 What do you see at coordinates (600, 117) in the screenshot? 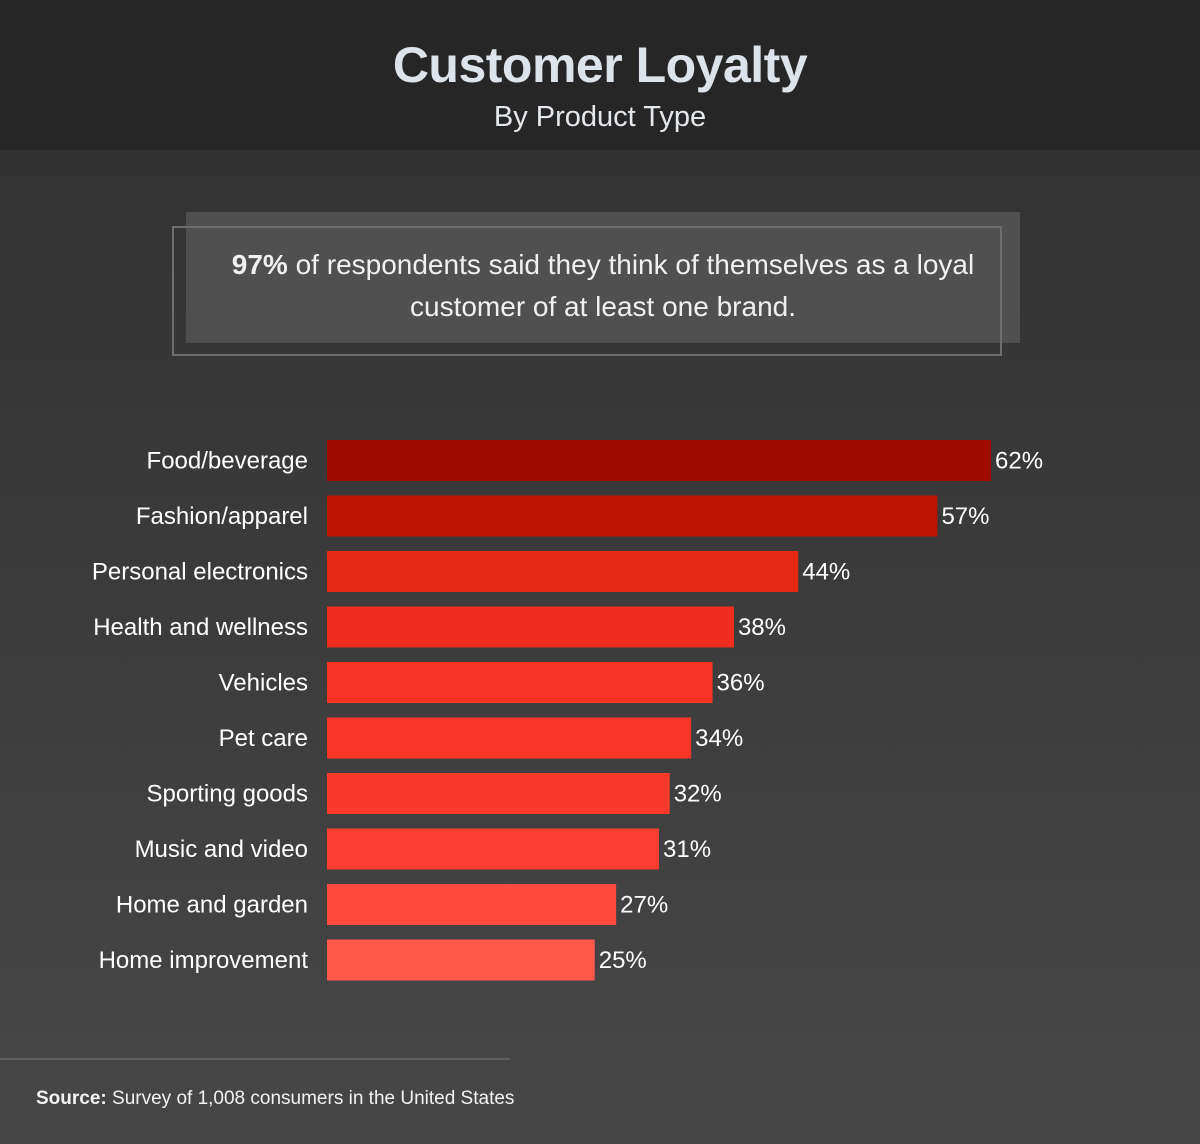
I see `chart-subtitle: By Product Type` at bounding box center [600, 117].